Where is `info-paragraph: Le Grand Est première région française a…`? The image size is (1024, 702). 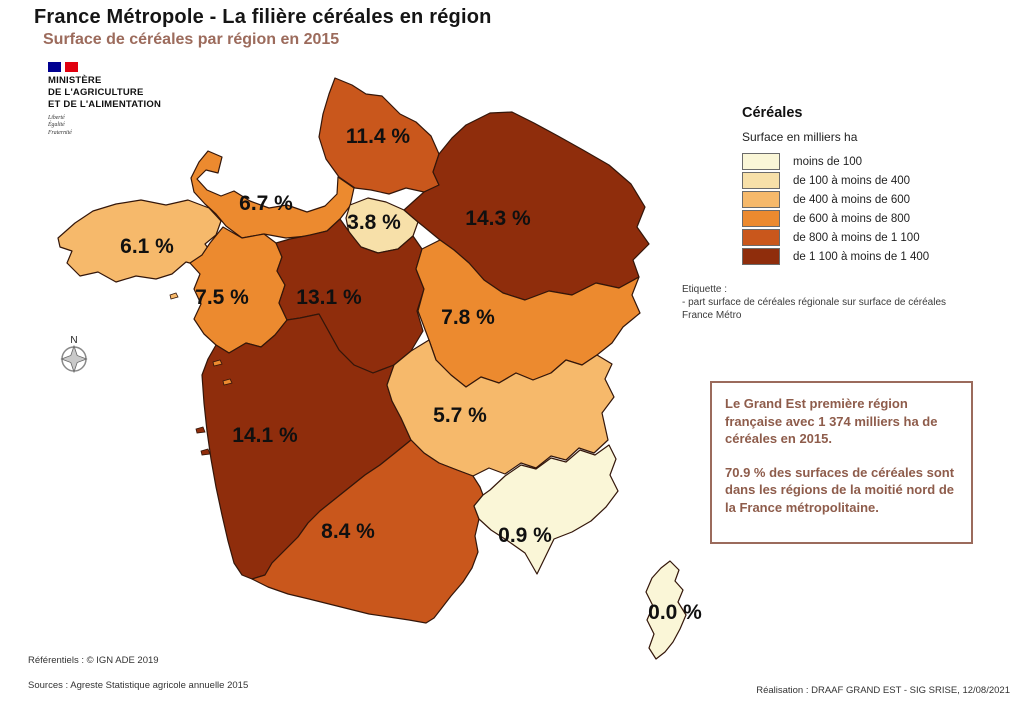
info-paragraph: Le Grand Est première région française a… is located at coordinates (831, 421).